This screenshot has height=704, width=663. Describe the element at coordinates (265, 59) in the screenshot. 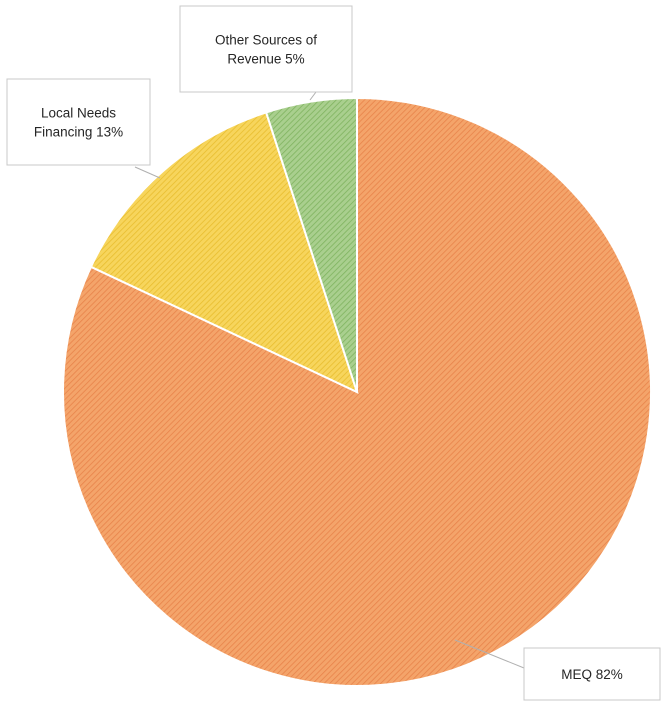

I see `data-label-line: Revenue 5%` at that location.